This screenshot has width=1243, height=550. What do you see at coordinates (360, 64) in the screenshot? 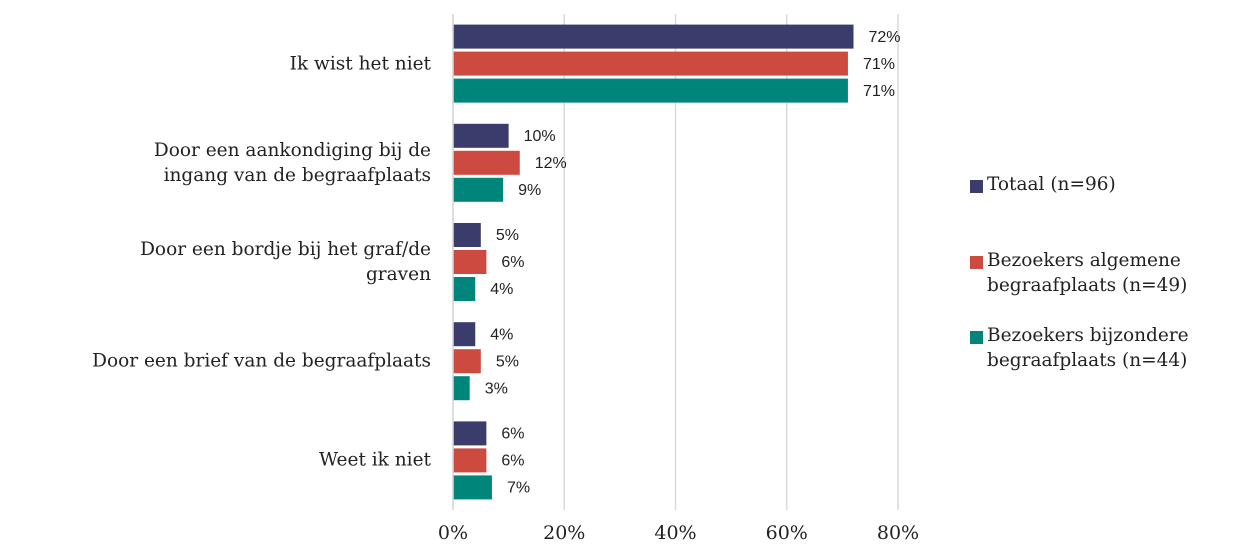
I see `category-label: Ik wist het niet` at bounding box center [360, 64].